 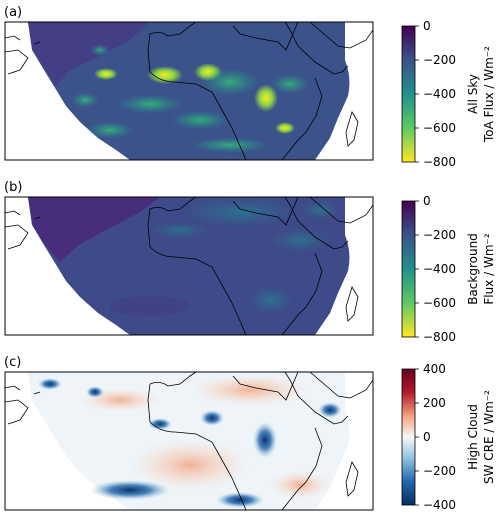 I want to click on panel-b-colorbar-label-line1: Background, so click(x=473, y=269).